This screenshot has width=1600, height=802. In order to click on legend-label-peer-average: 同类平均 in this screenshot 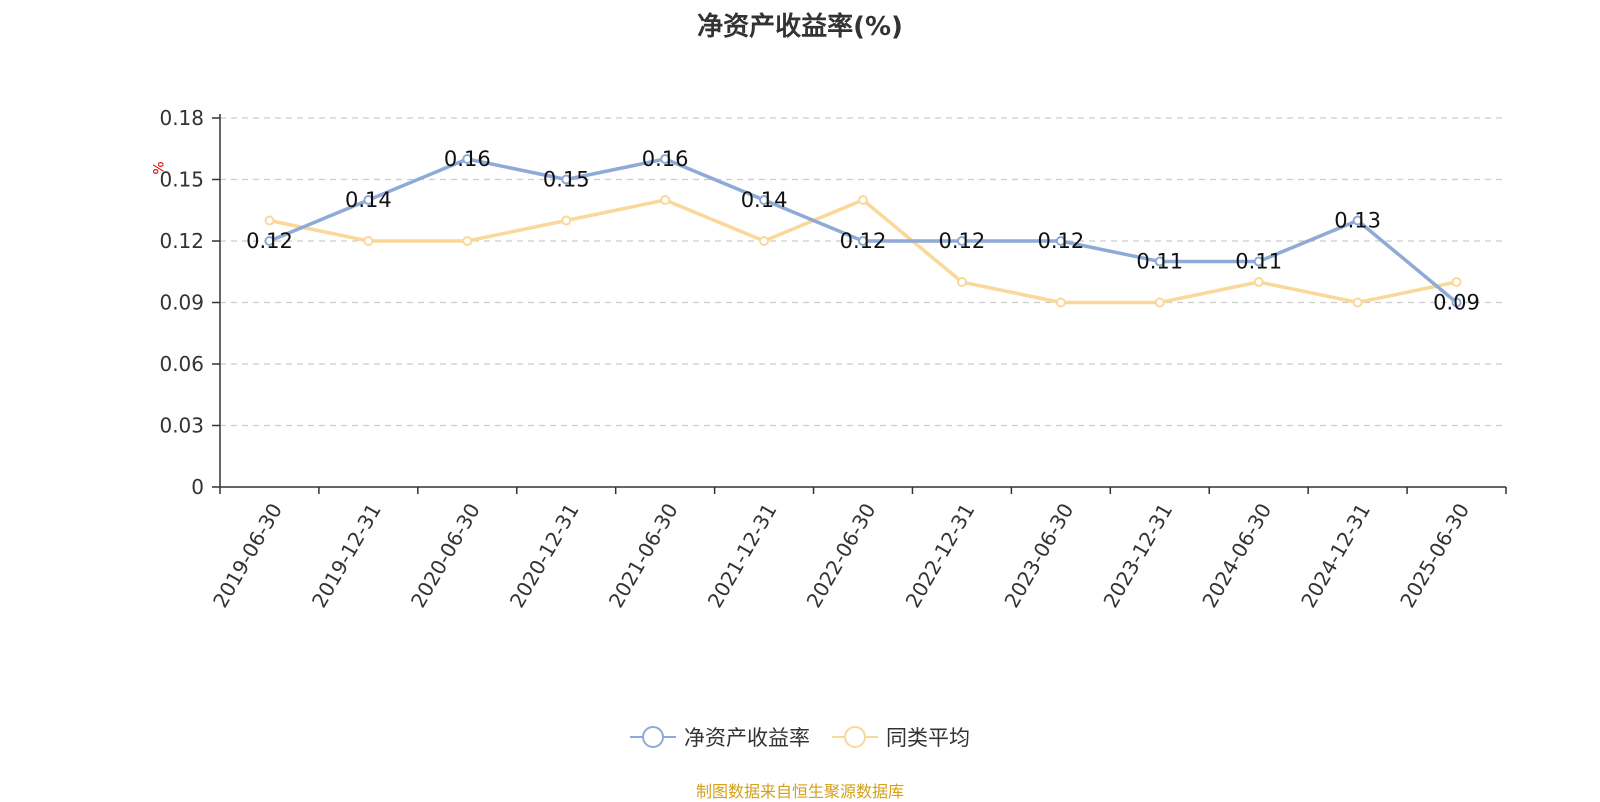, I will do `click(928, 738)`.